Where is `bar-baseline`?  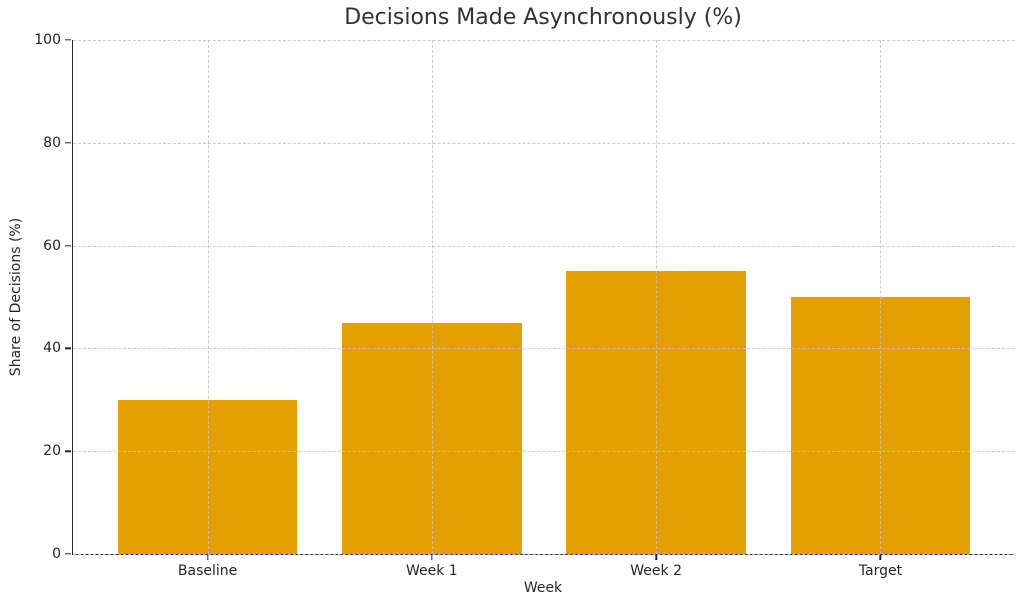
bar-baseline is located at coordinates (207, 476).